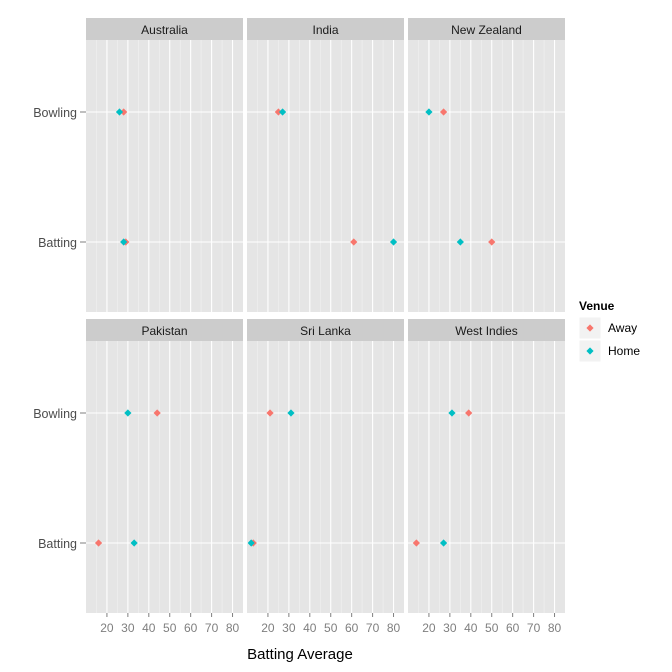 The width and height of the screenshot is (672, 672). I want to click on facet-panel-new-zealand: New Zealand, so click(486, 165).